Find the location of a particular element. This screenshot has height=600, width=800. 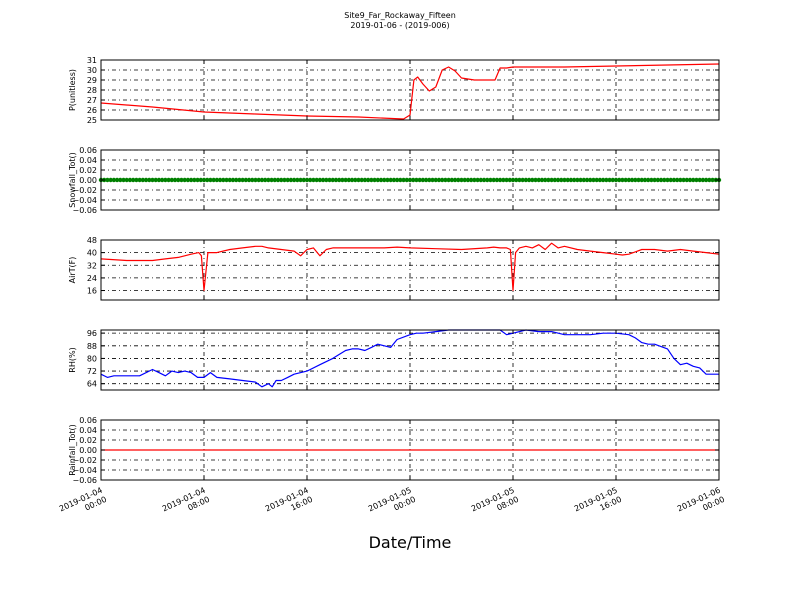

y-tick-label-panel-3: 24 is located at coordinates (92, 278).